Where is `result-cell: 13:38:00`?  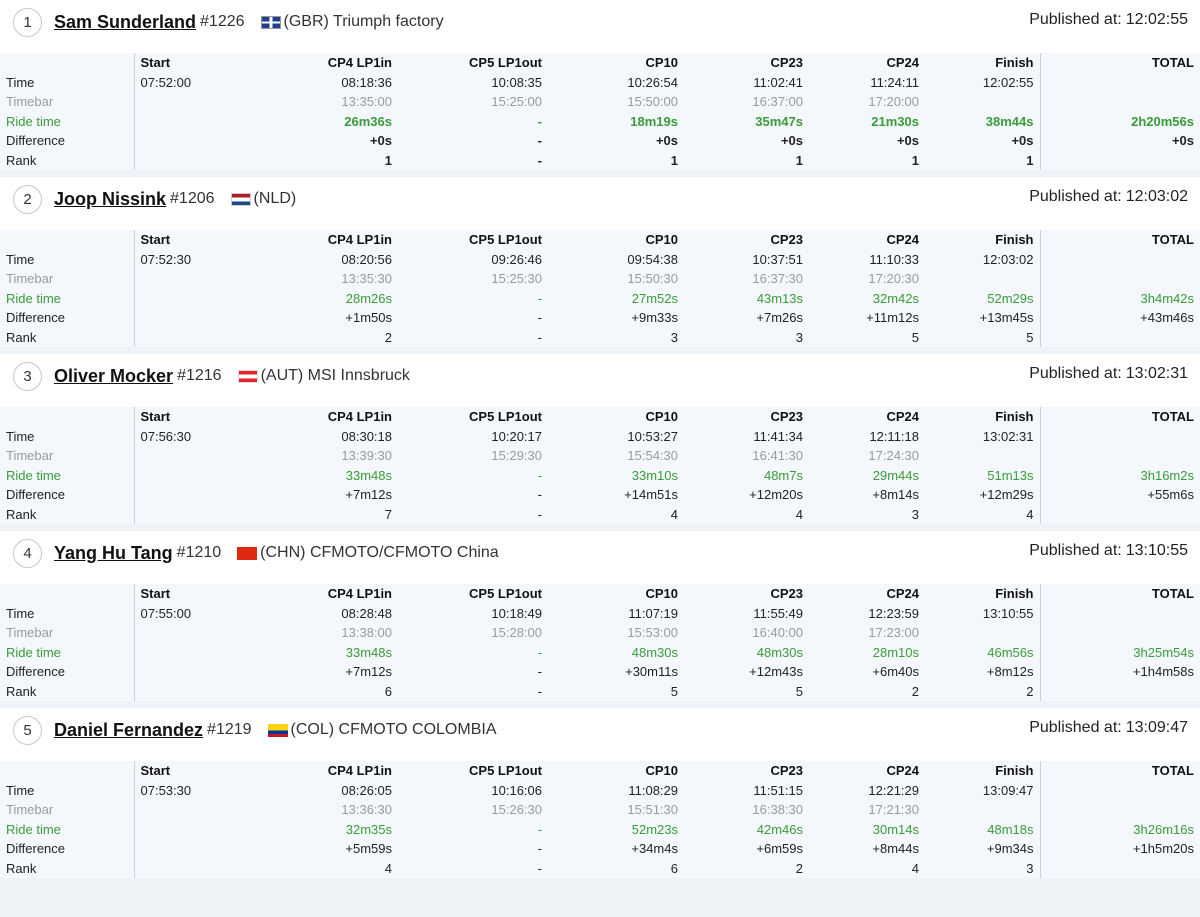
result-cell: 13:38:00 is located at coordinates (366, 632).